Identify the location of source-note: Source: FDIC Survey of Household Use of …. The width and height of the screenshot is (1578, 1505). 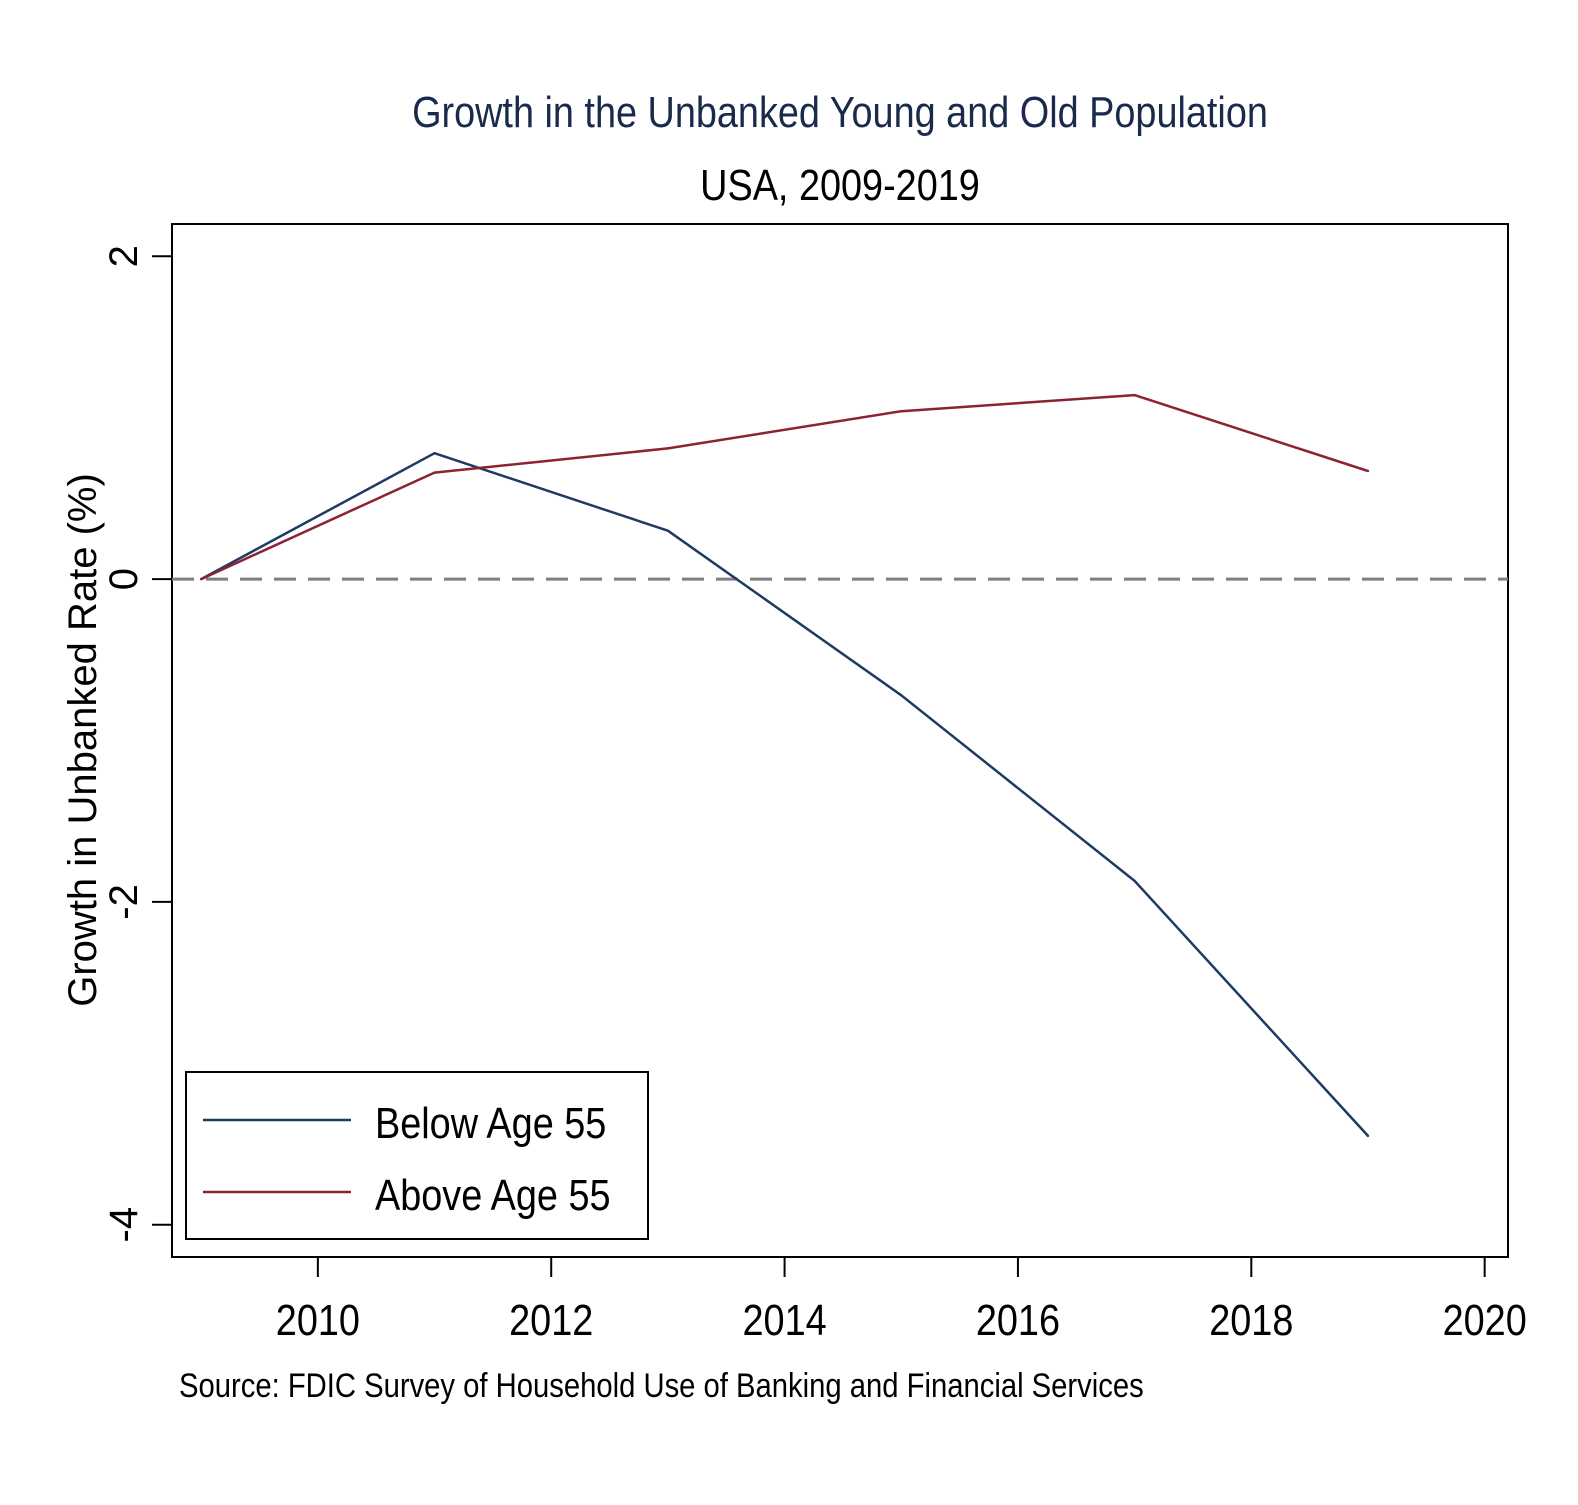
(661, 1385).